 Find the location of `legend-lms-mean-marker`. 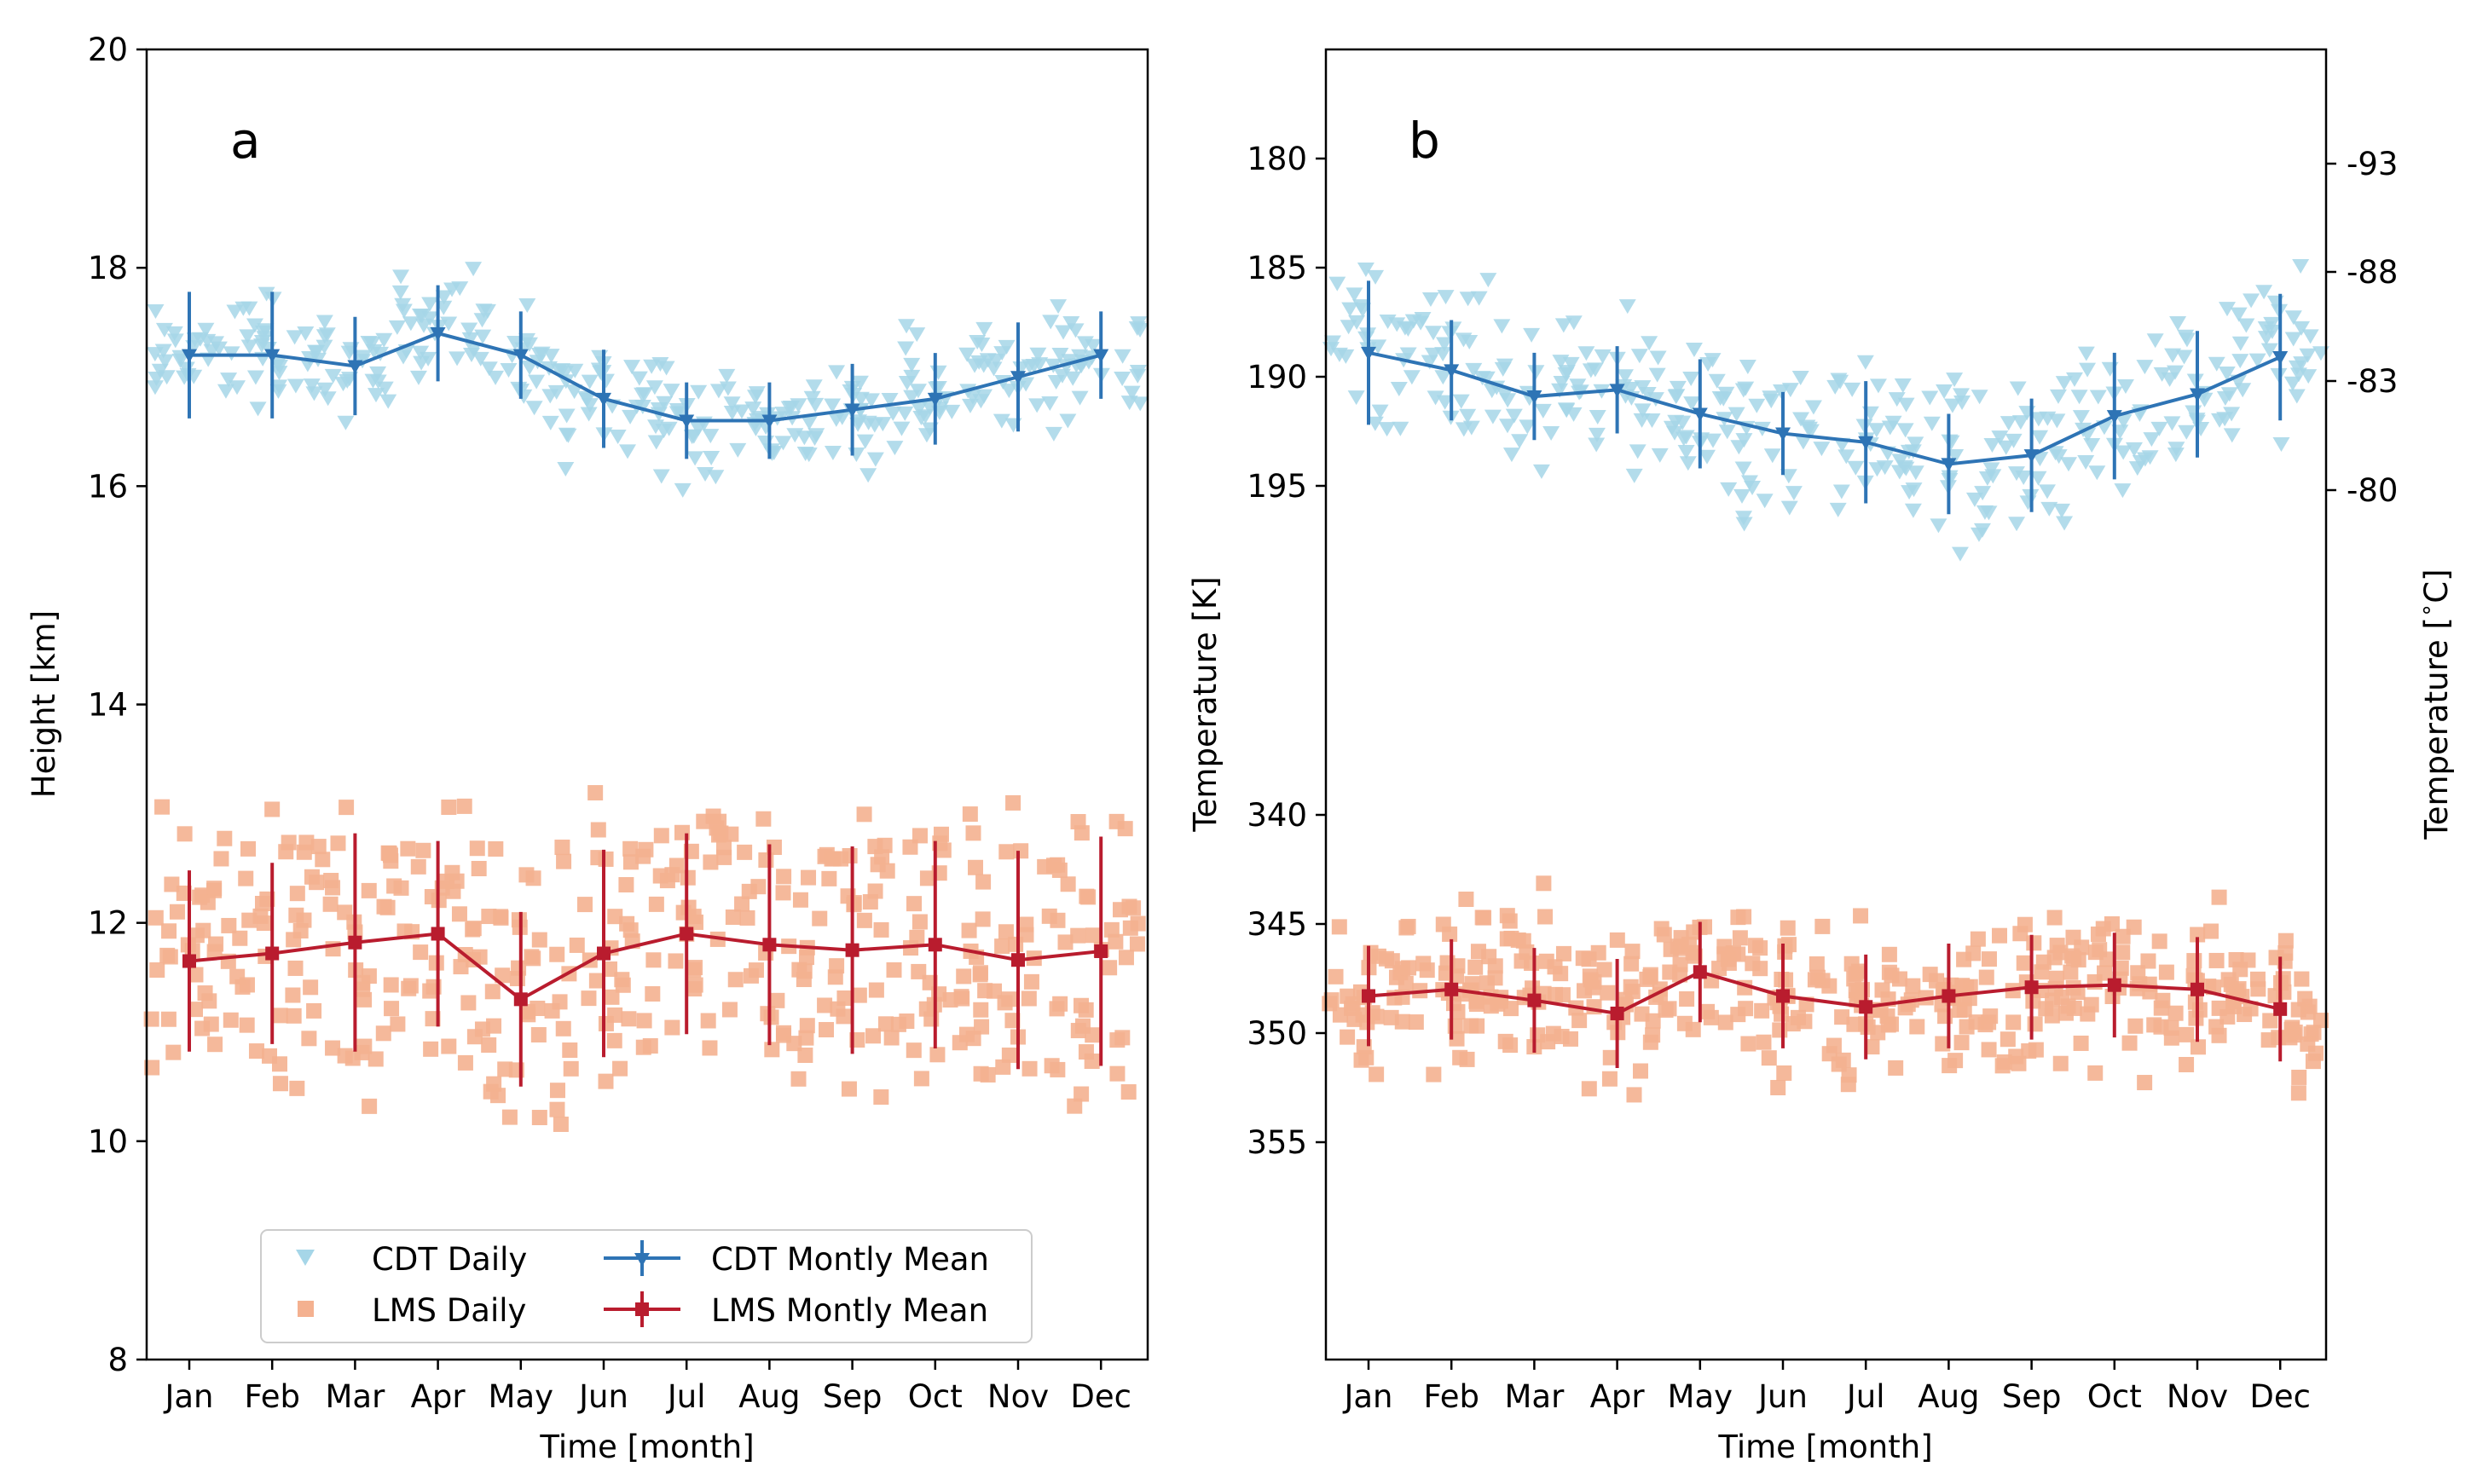

legend-lms-mean-marker is located at coordinates (642, 1309).